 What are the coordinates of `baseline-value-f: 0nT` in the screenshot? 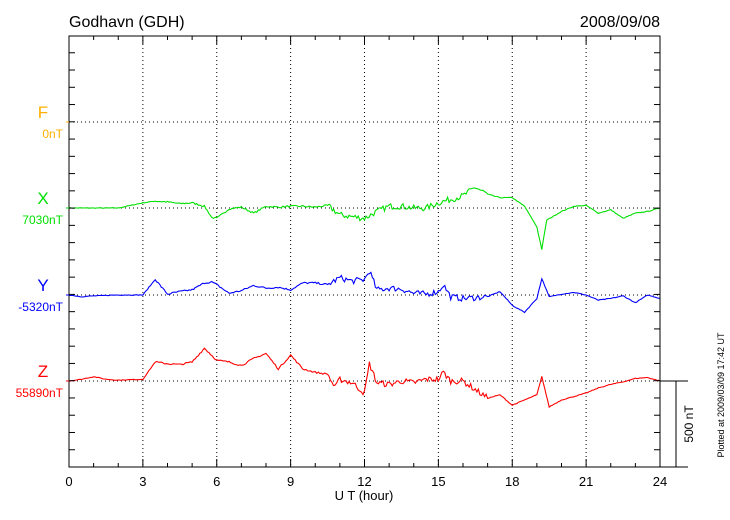 It's located at (52, 134).